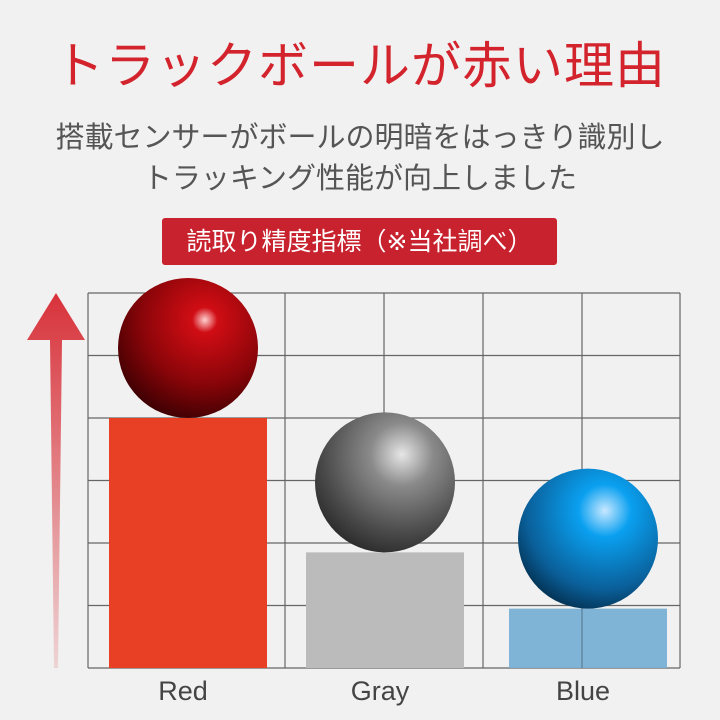 This screenshot has width=720, height=720. Describe the element at coordinates (385, 610) in the screenshot. I see `bar-gray` at that location.